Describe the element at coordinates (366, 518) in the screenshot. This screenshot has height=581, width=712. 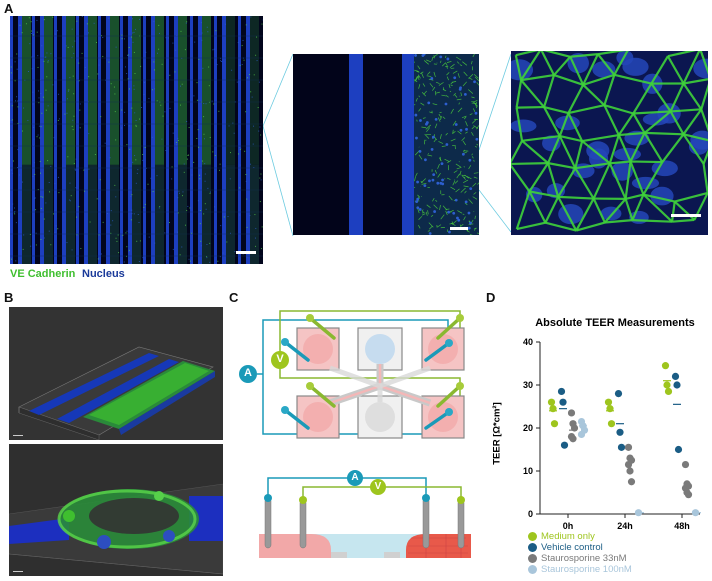
I see `chip-schematic-side` at that location.